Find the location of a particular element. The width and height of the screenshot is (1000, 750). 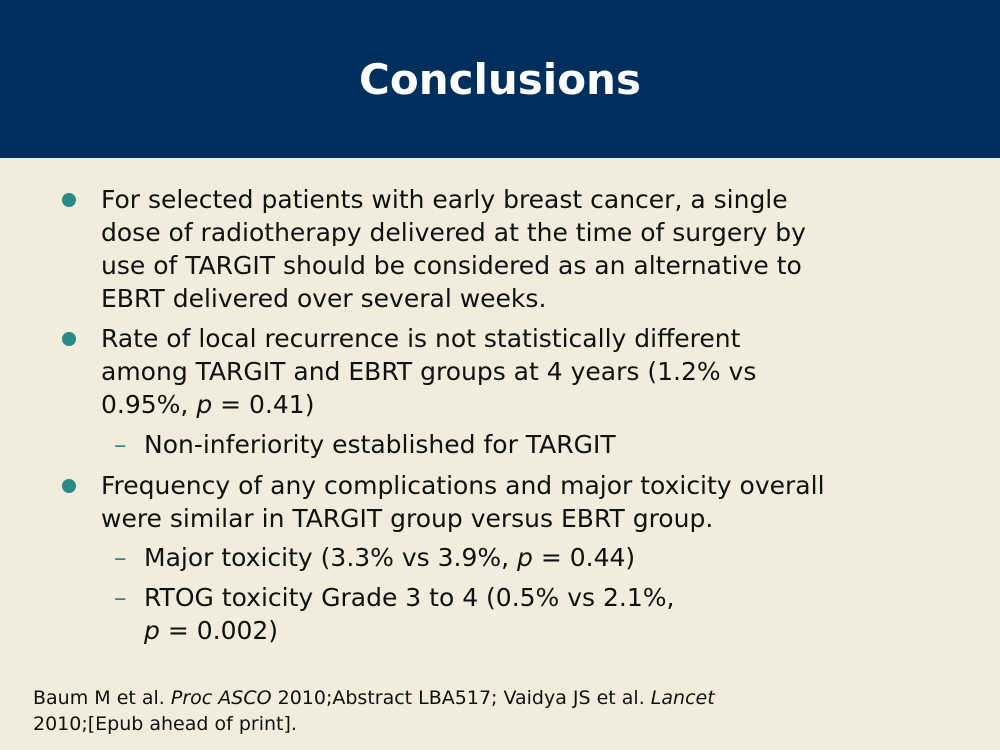

sub-bullet-3-1-pre: Major toxicity (3.3% vs 3.9%, is located at coordinates (331, 557).